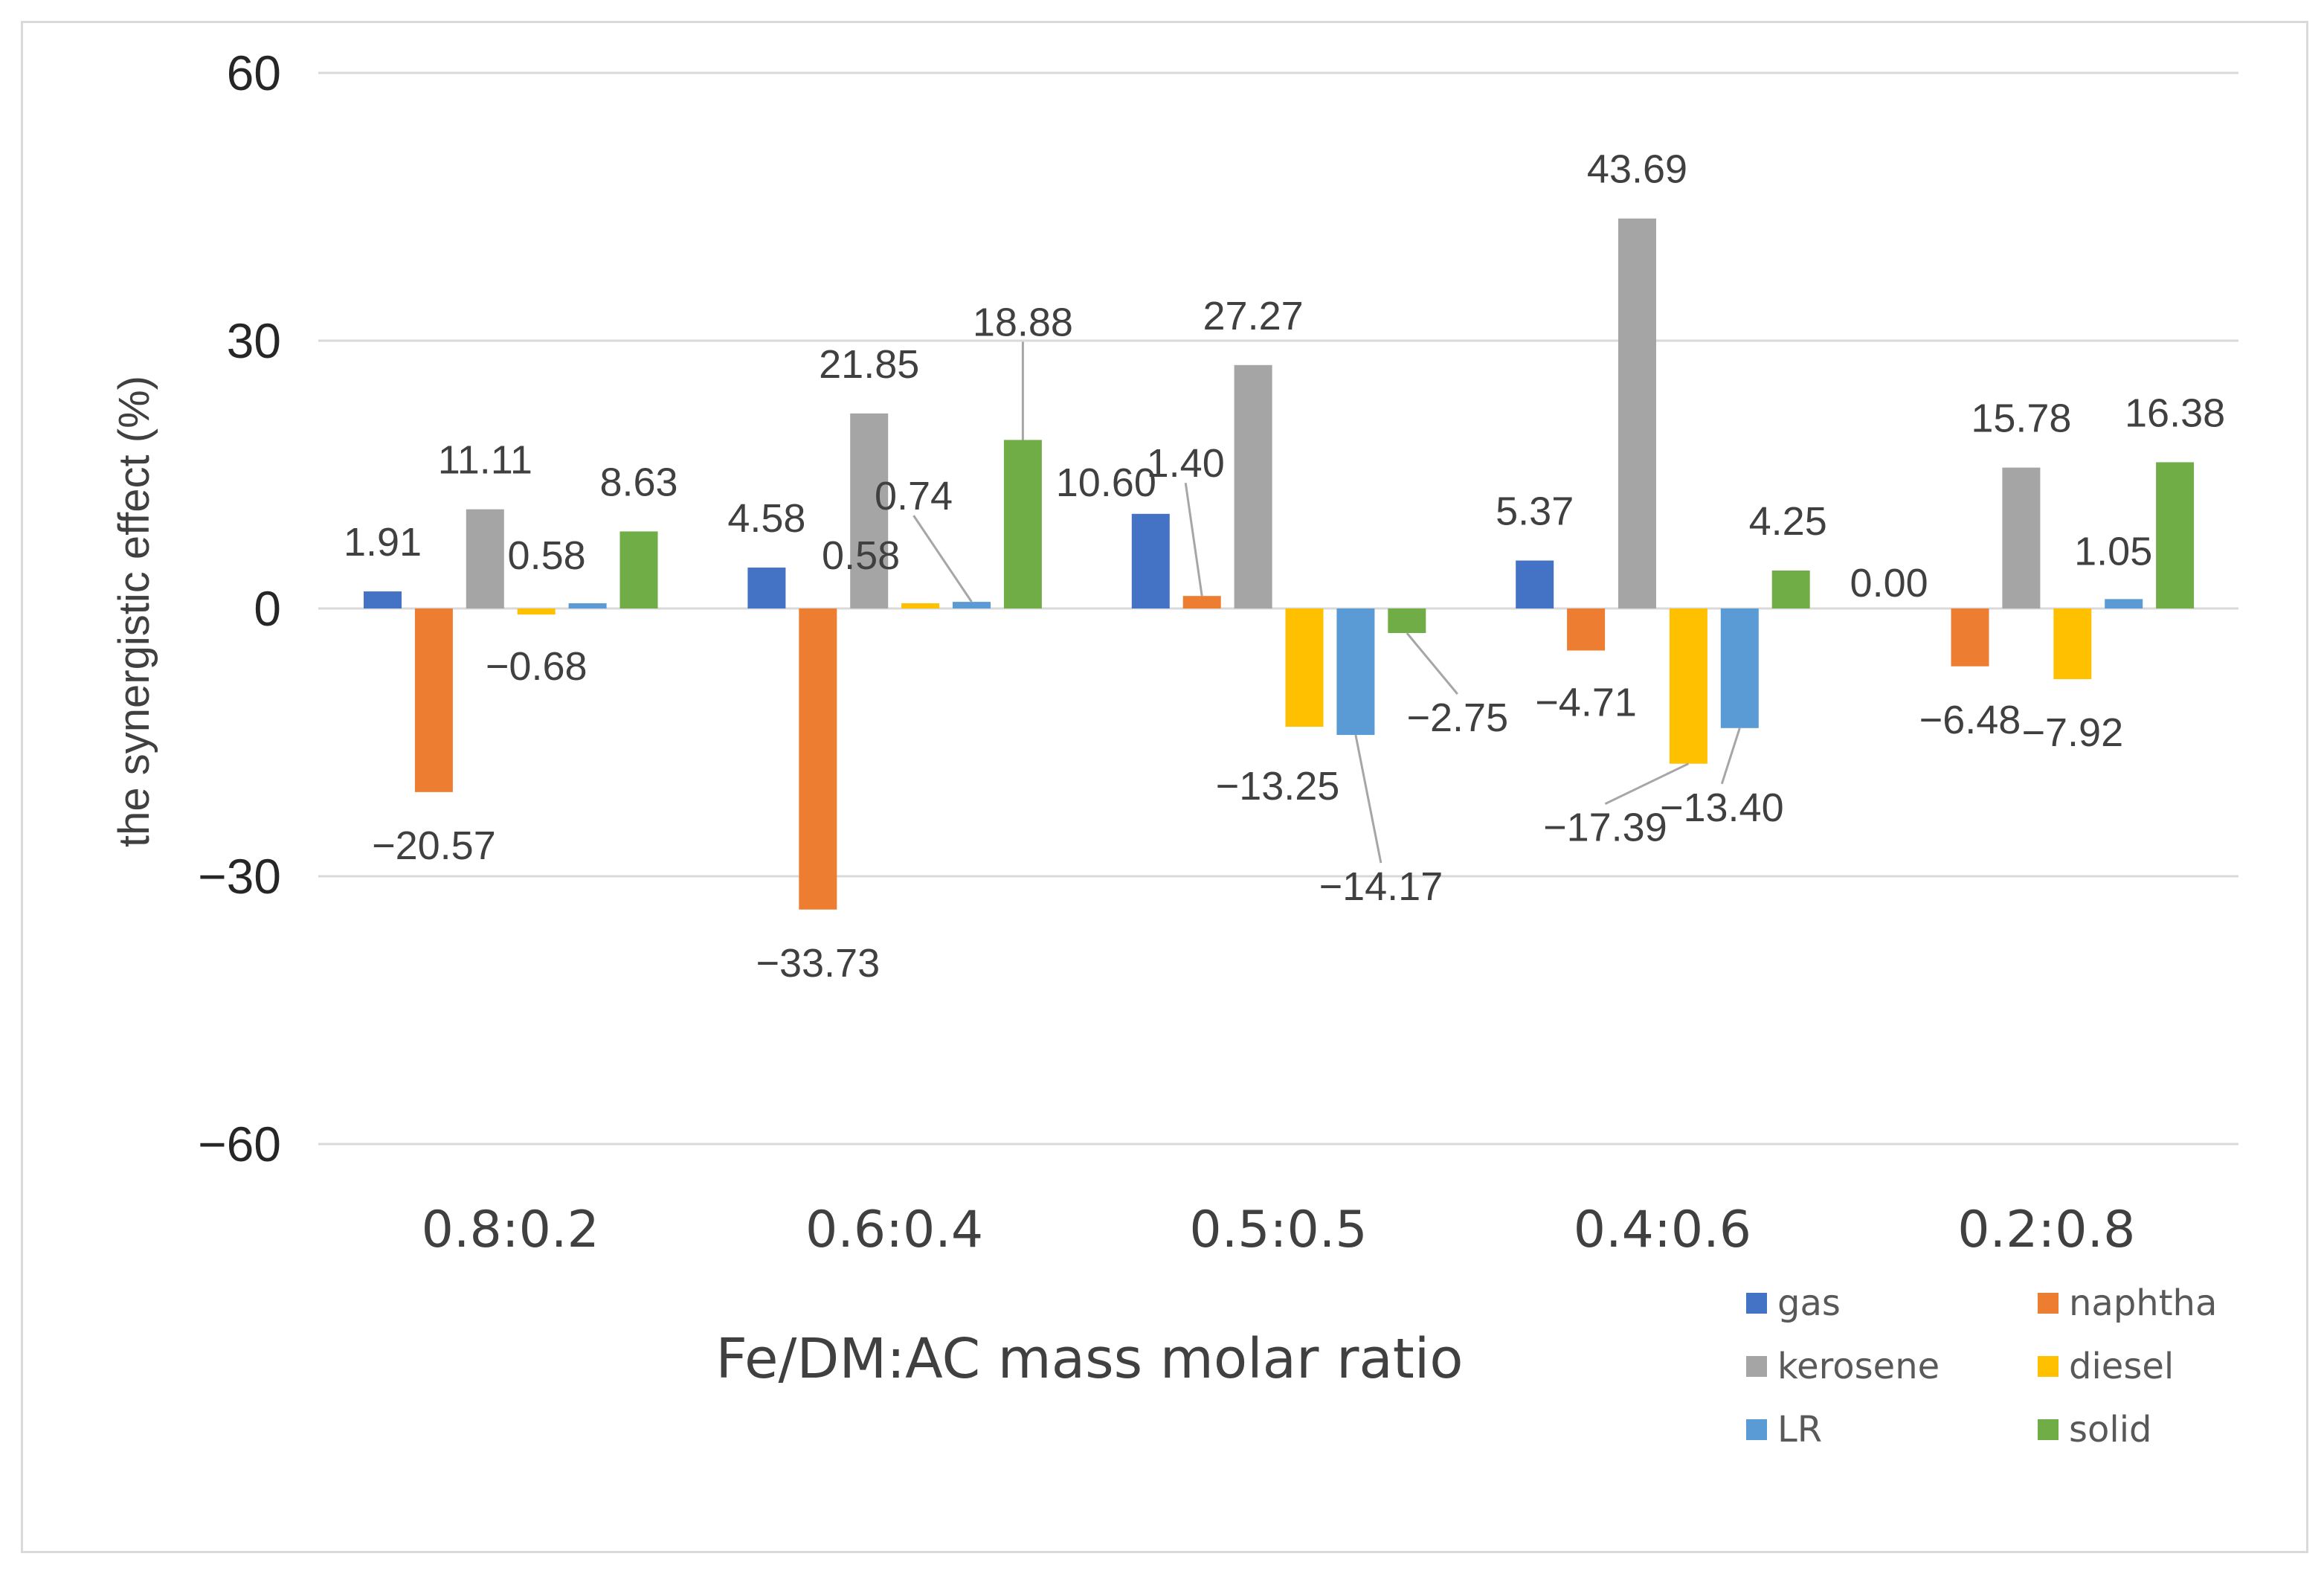 The image size is (2324, 1571). I want to click on data-label: 1.05, so click(2113, 552).